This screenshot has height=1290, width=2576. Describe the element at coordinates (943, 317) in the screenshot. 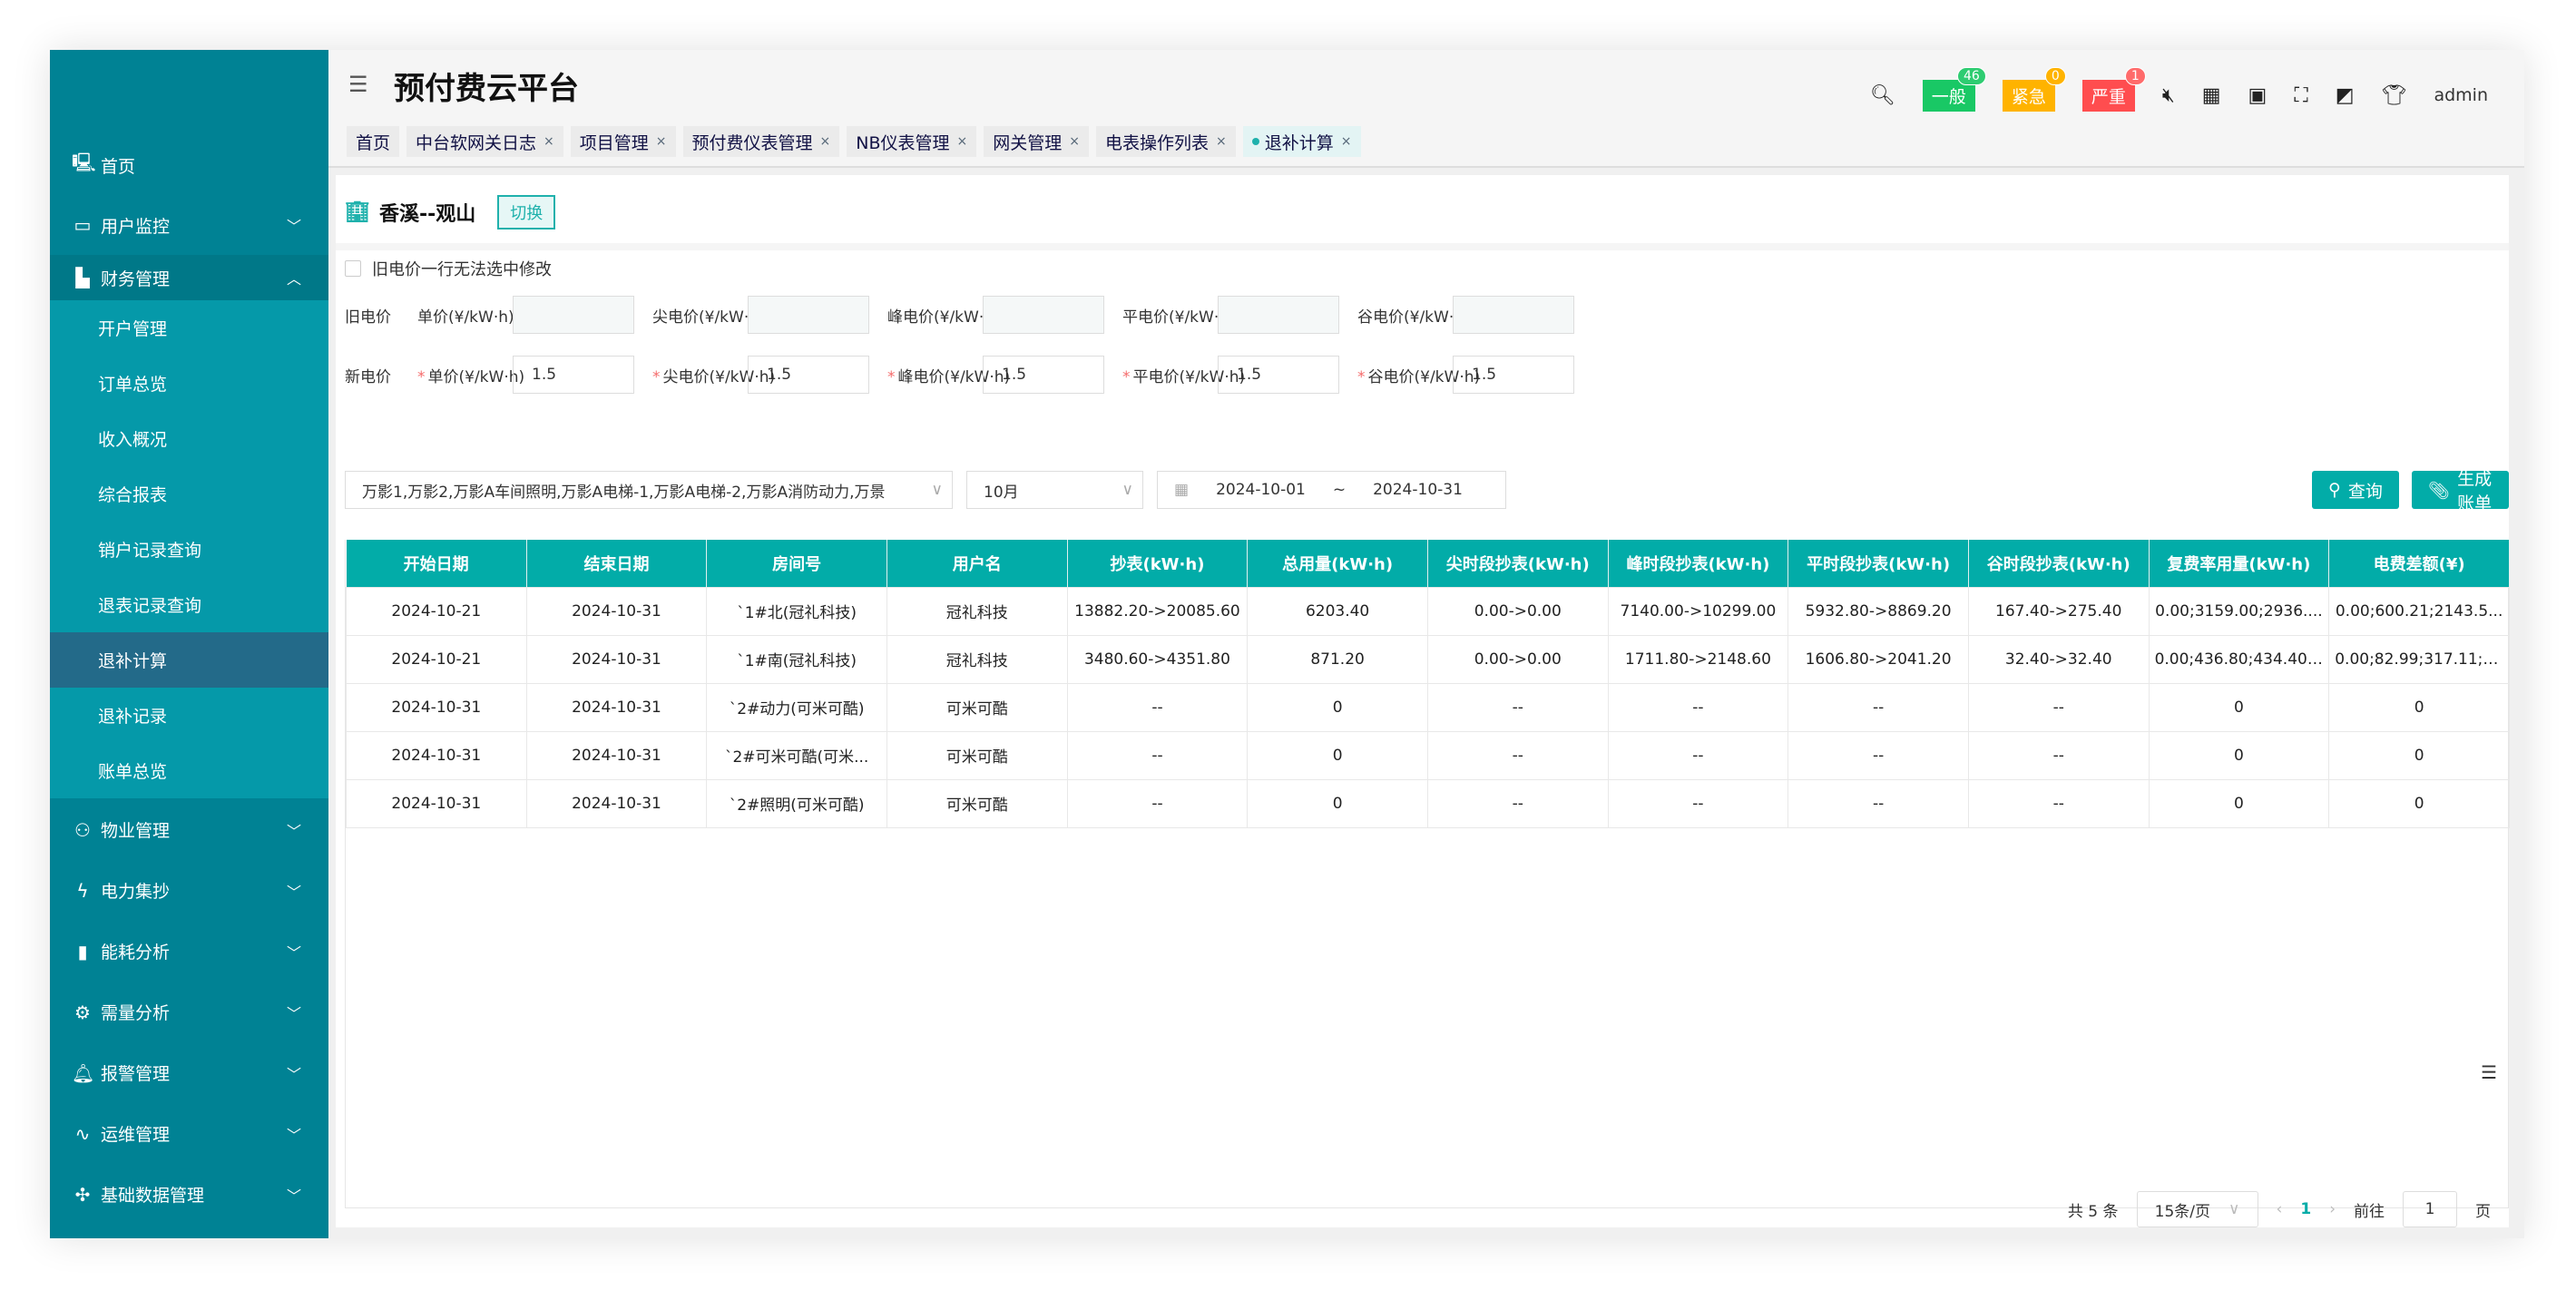

I see `price-label-text: 峰电价(¥/kW·h)` at that location.